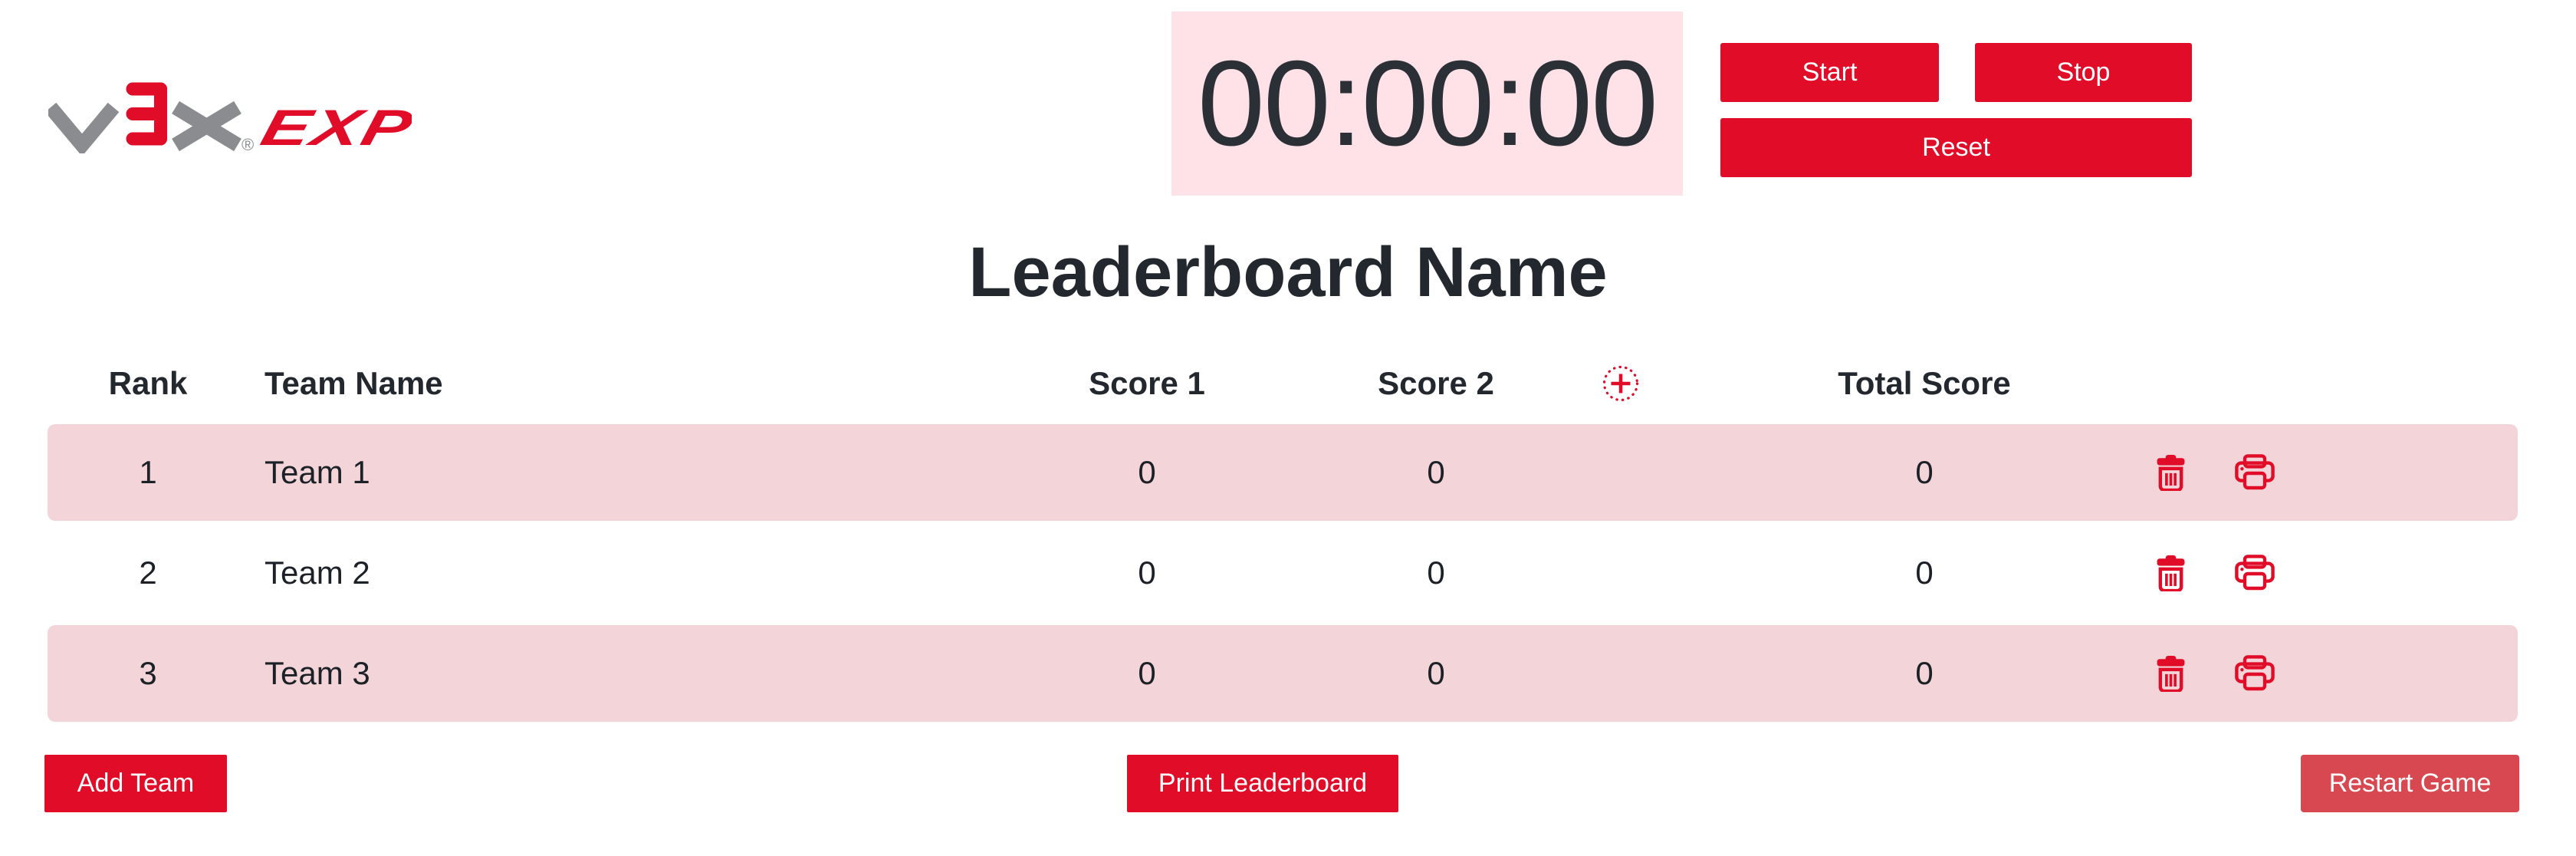  Describe the element at coordinates (1263, 784) in the screenshot. I see `print-leaderboard-button: Print Leaderboard` at that location.